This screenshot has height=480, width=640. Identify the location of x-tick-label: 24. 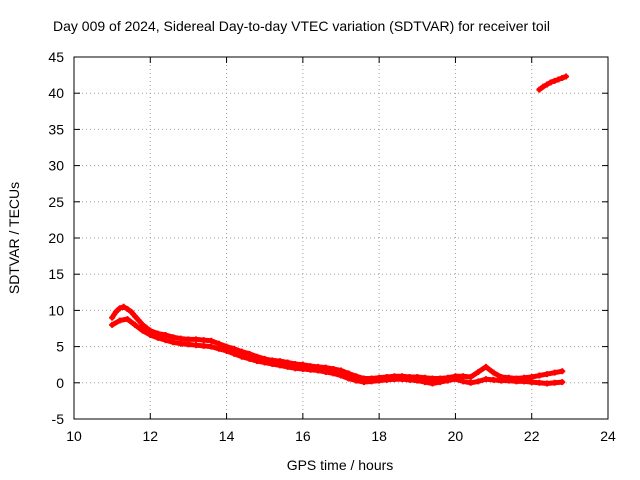
(608, 436).